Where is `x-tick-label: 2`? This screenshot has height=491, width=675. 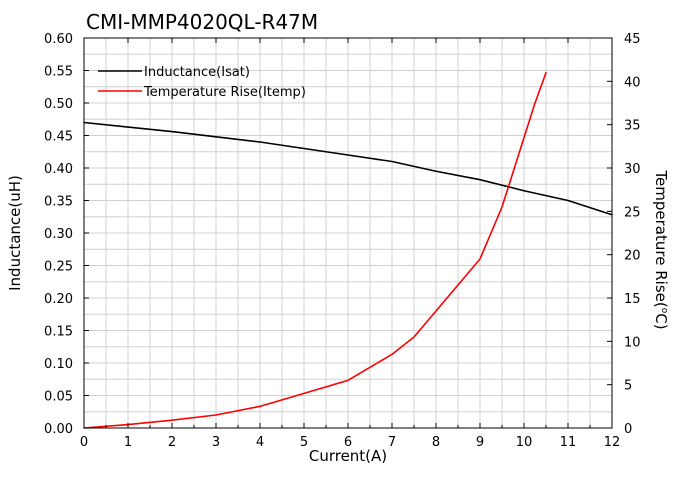 x-tick-label: 2 is located at coordinates (172, 442).